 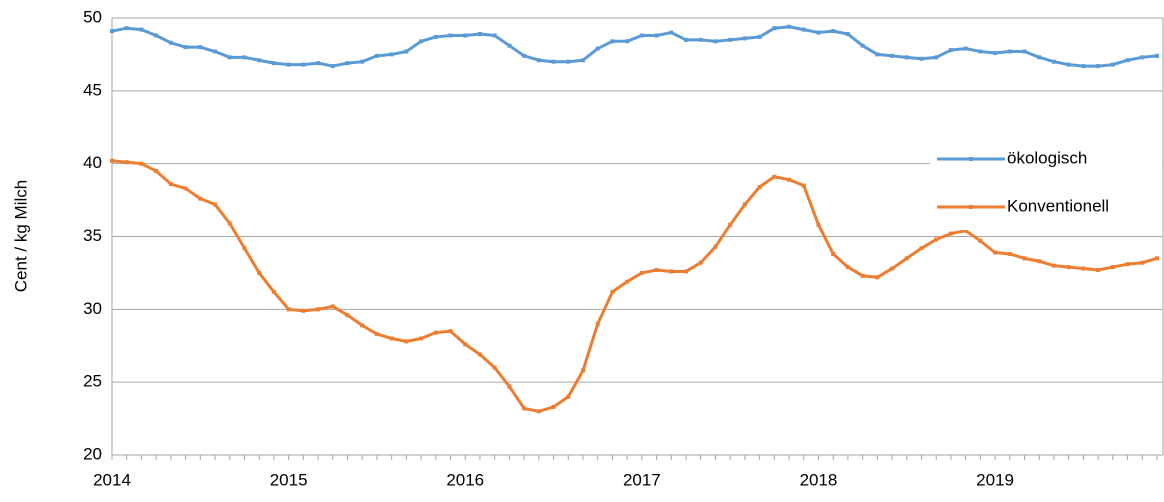 What do you see at coordinates (465, 479) in the screenshot?
I see `x-tick-label: 2016` at bounding box center [465, 479].